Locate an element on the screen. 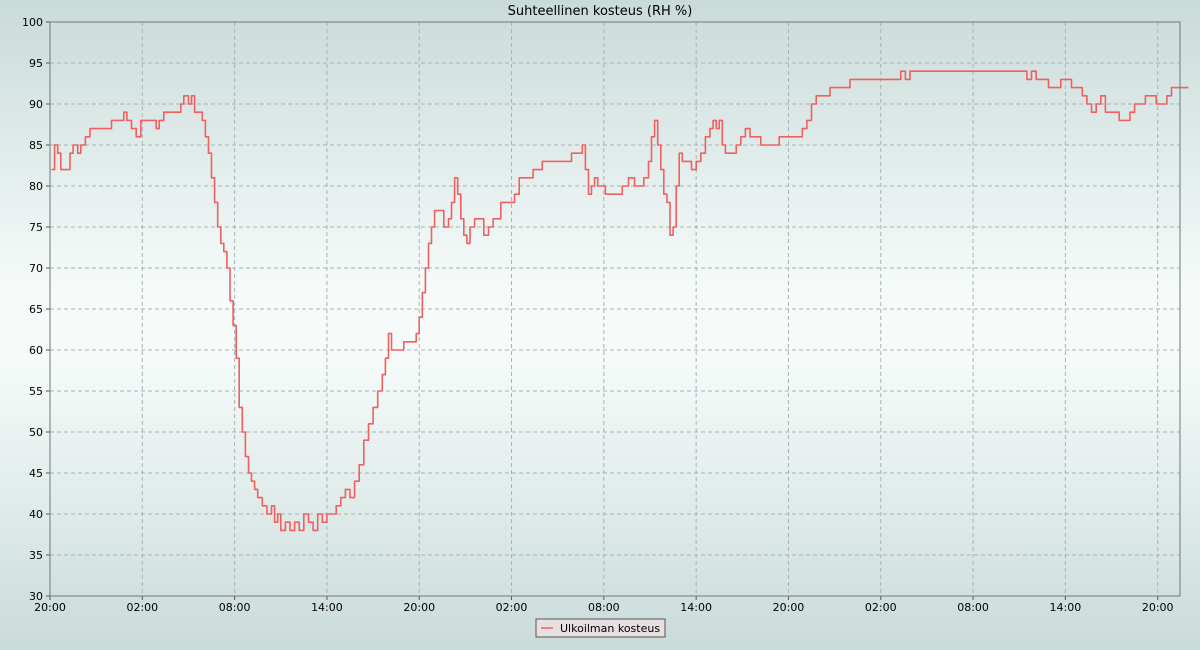 This screenshot has height=650, width=1200. legend-box is located at coordinates (600, 628).